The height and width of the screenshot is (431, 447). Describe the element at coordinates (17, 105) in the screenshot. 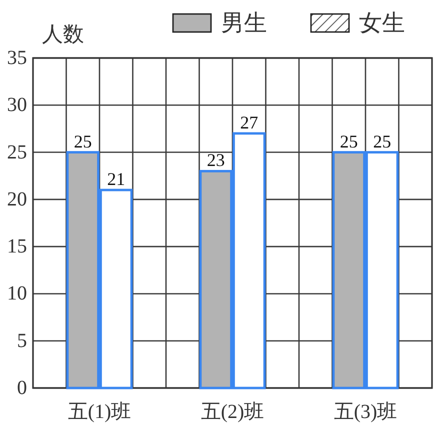

I see `y-tick-label: 30` at that location.